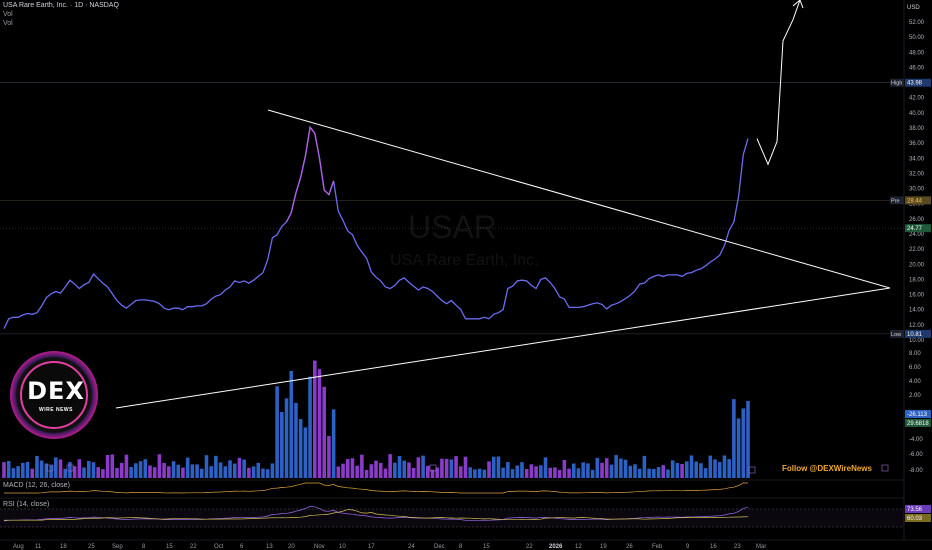  I want to click on price-tick-label: 38.00, so click(917, 129).